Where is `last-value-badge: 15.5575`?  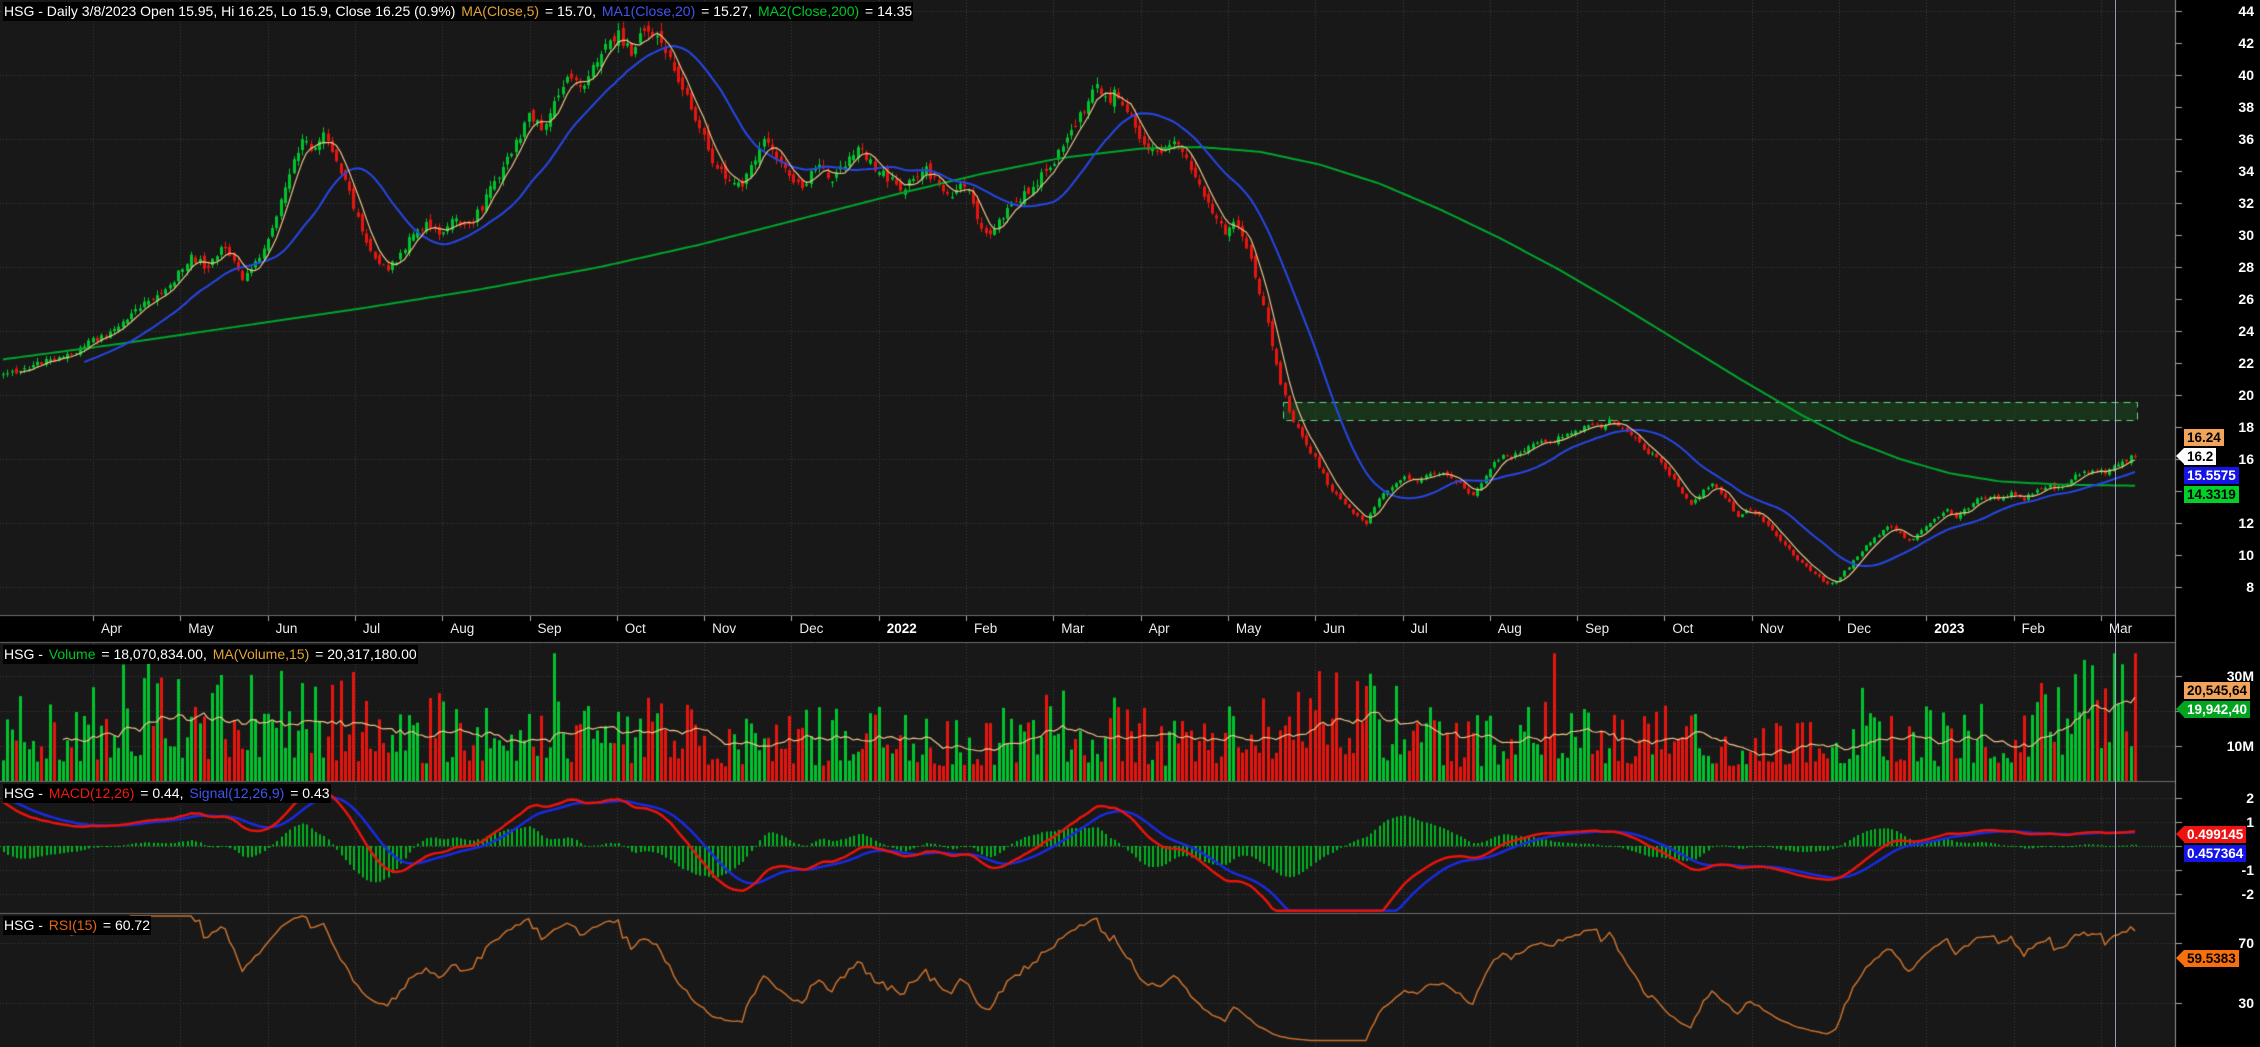
last-value-badge: 15.5575 is located at coordinates (2211, 475).